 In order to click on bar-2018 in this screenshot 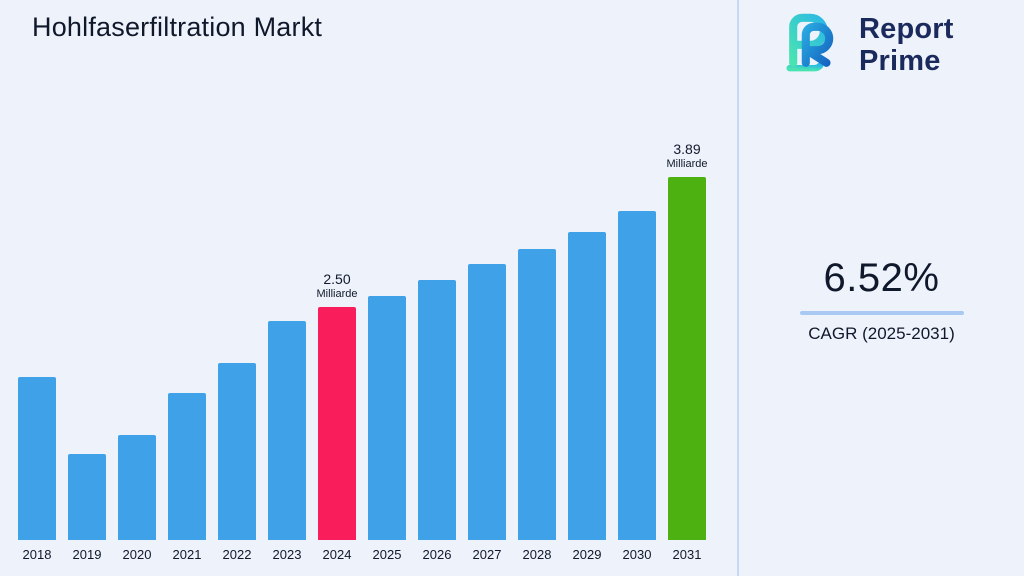, I will do `click(37, 458)`.